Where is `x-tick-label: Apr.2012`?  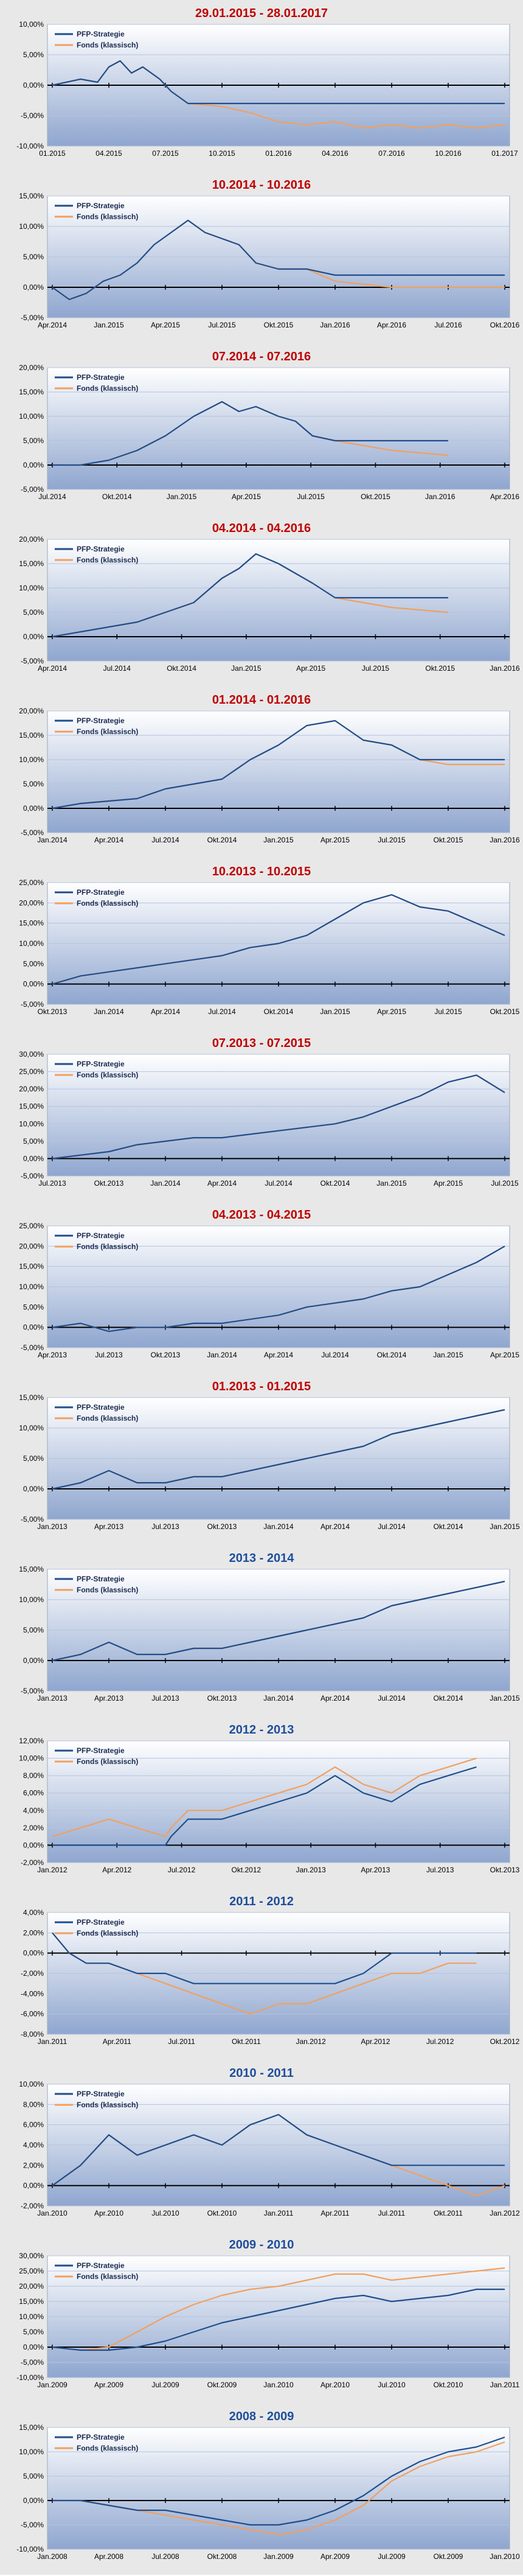 x-tick-label: Apr.2012 is located at coordinates (376, 2041).